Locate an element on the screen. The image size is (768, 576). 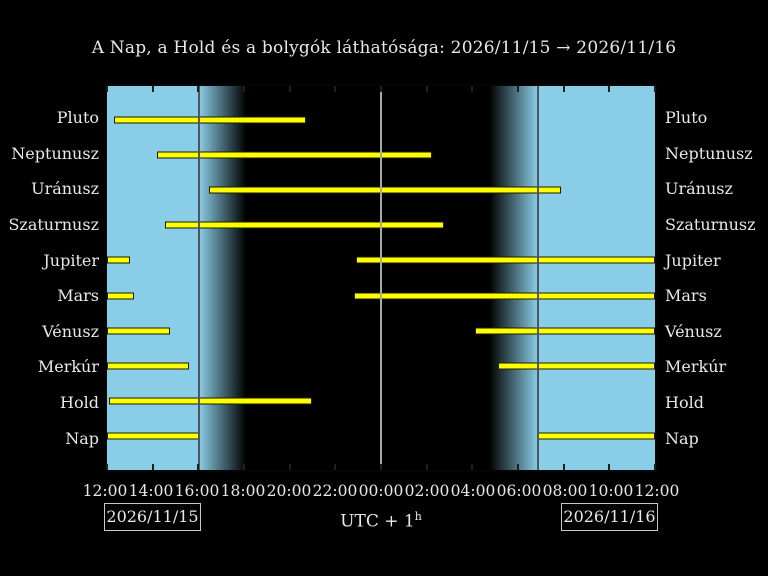
planet-label-right: Szaturnusz is located at coordinates (710, 225).